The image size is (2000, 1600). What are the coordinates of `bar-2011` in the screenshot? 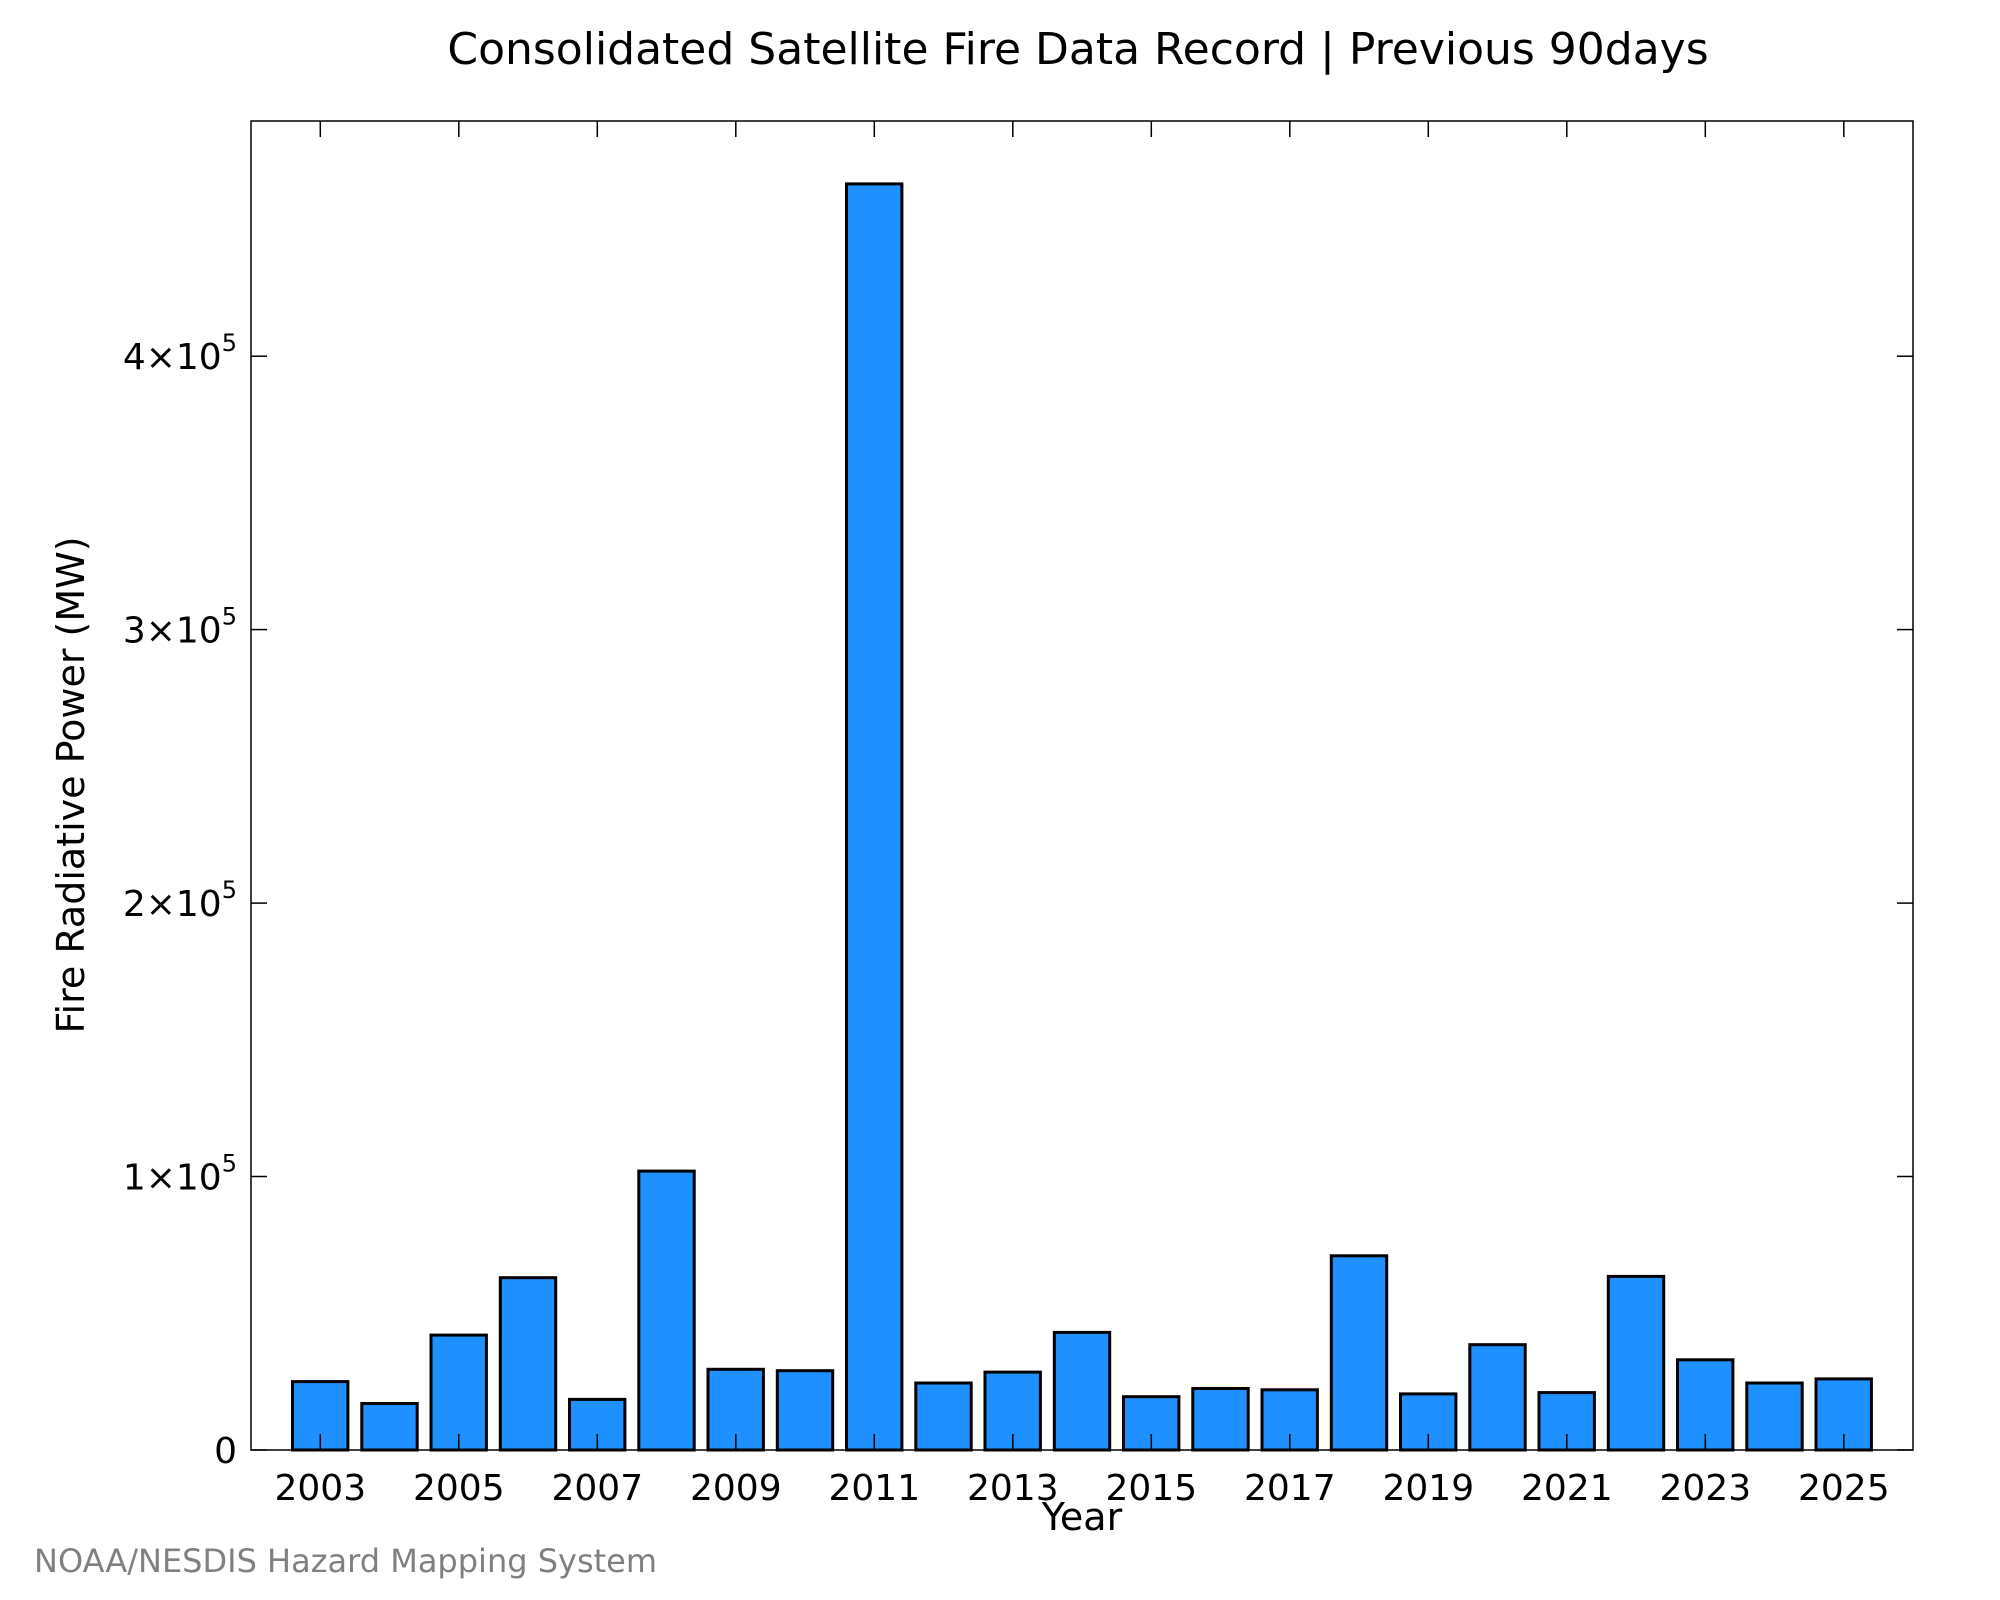 It's located at (874, 817).